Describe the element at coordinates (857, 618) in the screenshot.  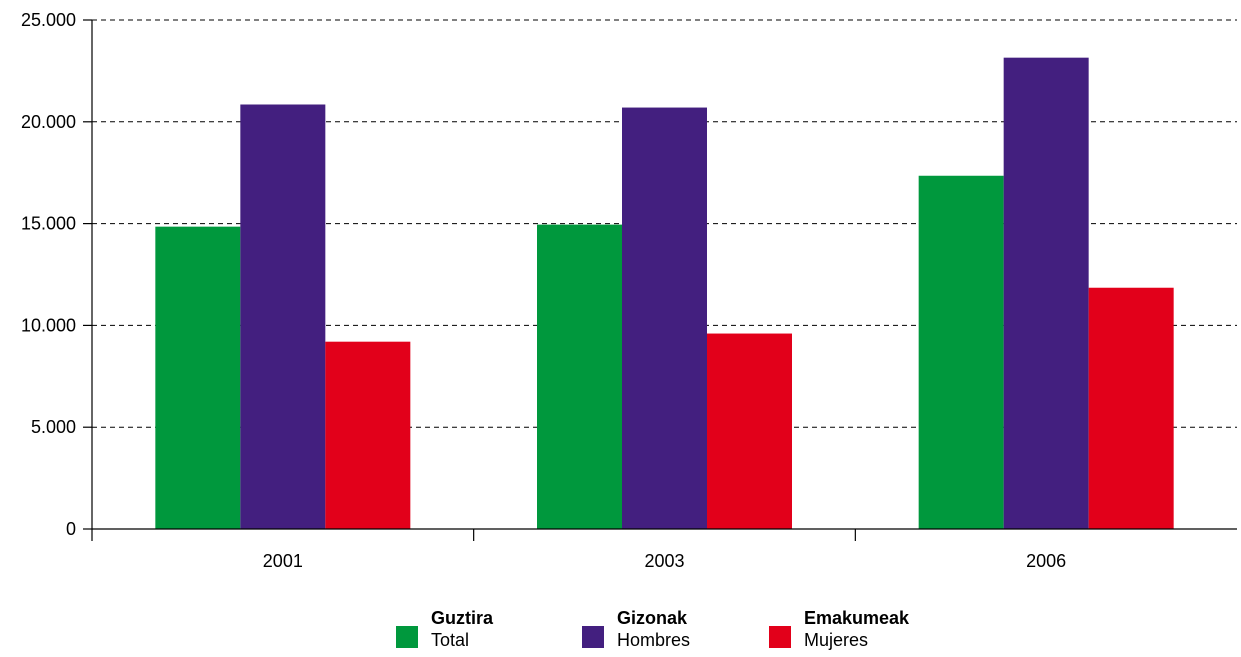
I see `legend-name-emakumeak: Emakumeak` at that location.